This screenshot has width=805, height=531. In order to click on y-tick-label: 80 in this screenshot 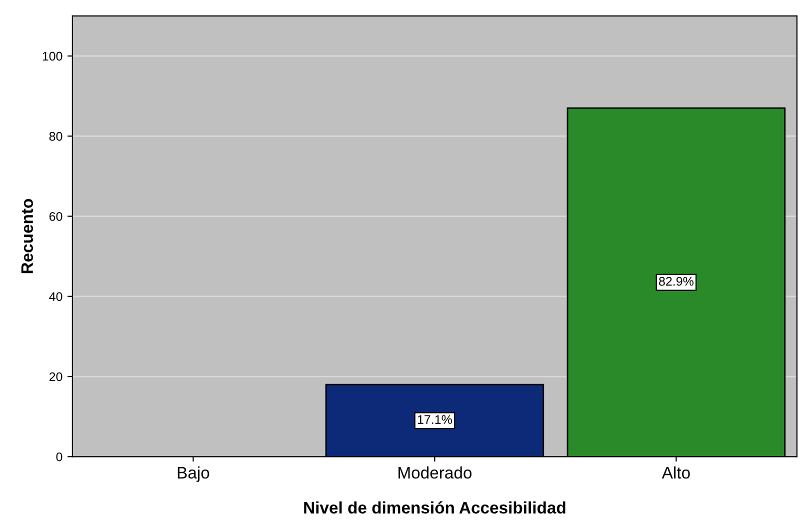, I will do `click(55, 136)`.